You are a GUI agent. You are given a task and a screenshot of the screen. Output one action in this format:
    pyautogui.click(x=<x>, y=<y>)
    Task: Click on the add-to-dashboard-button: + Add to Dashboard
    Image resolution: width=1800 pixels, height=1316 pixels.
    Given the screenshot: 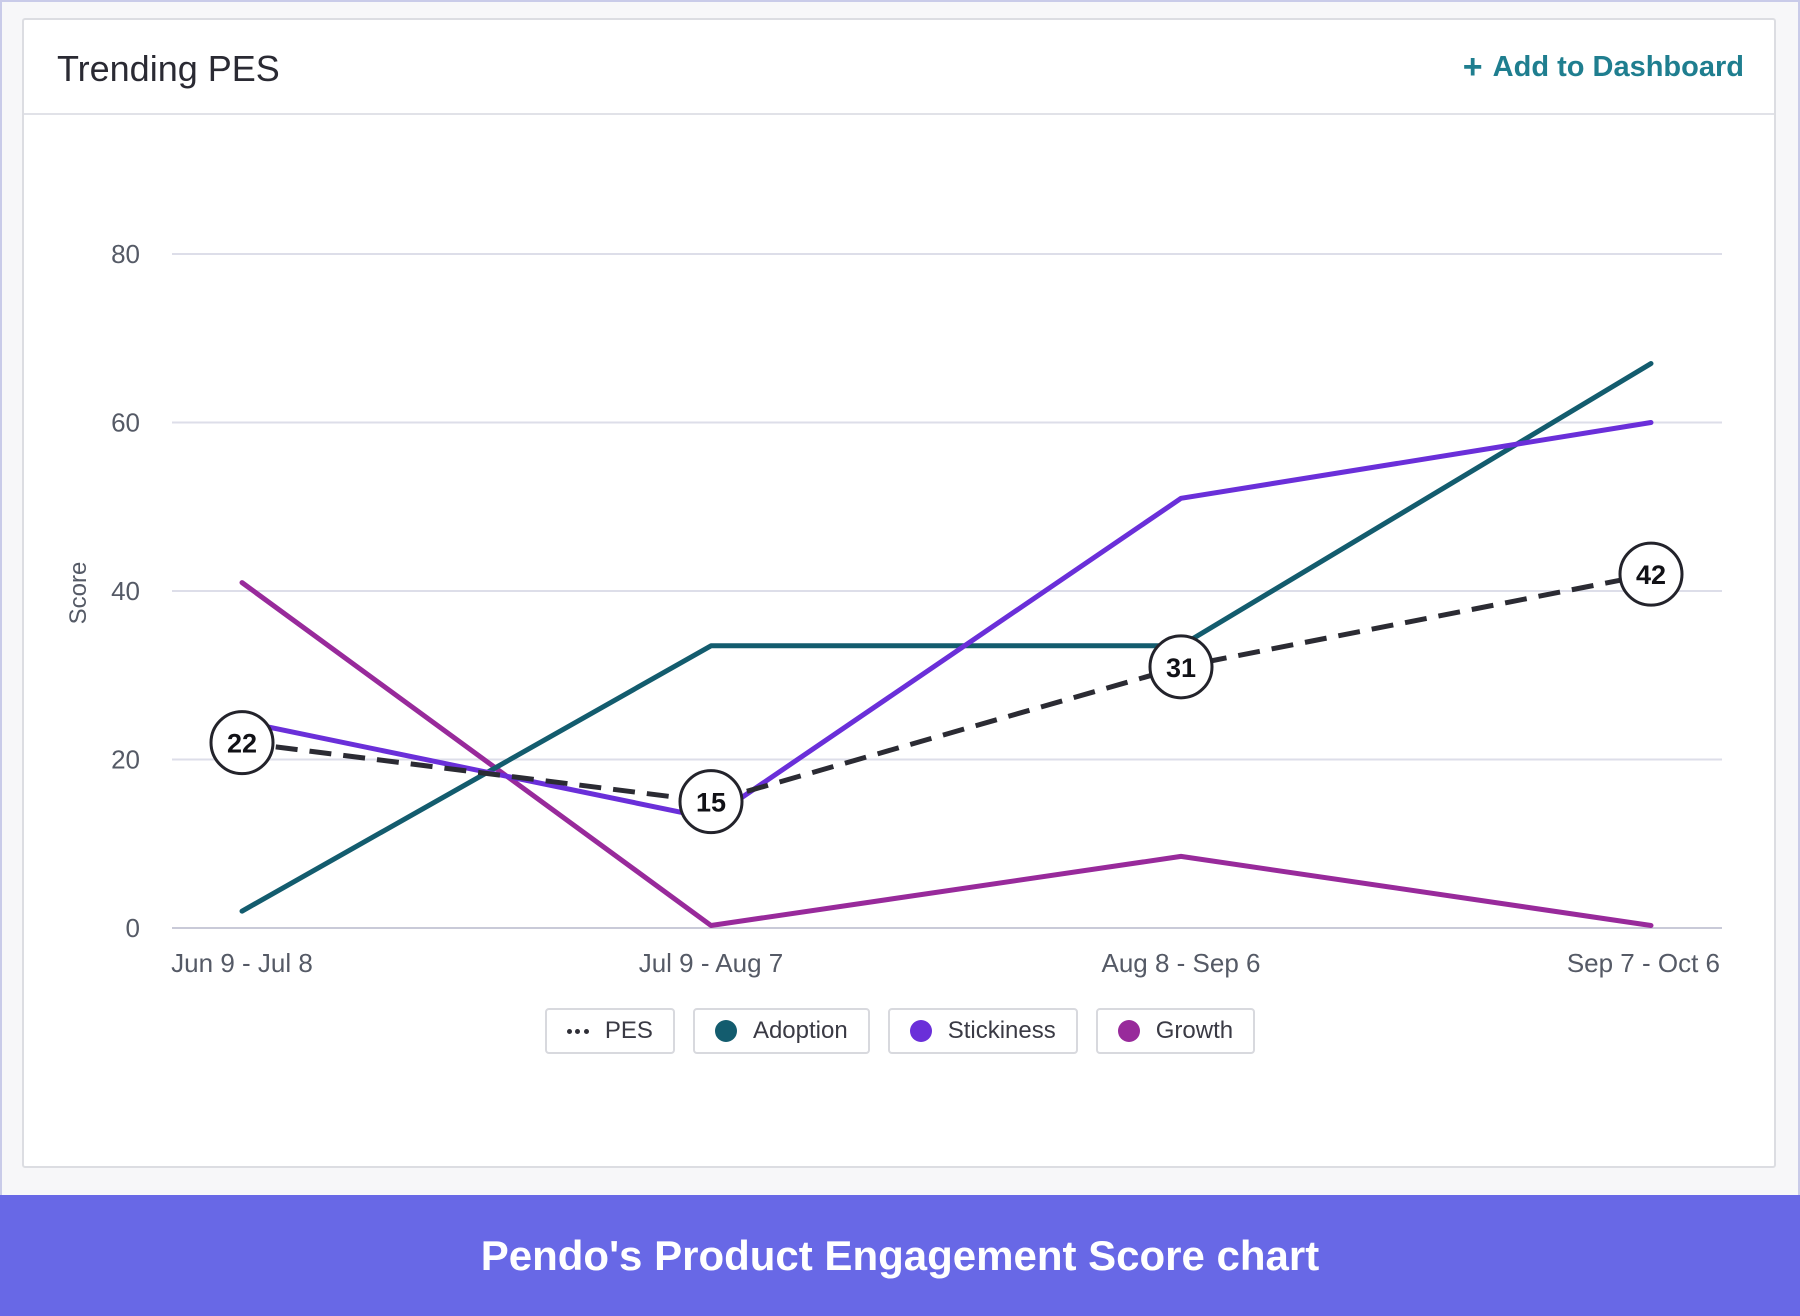 What is the action you would take?
    pyautogui.click(x=1603, y=67)
    